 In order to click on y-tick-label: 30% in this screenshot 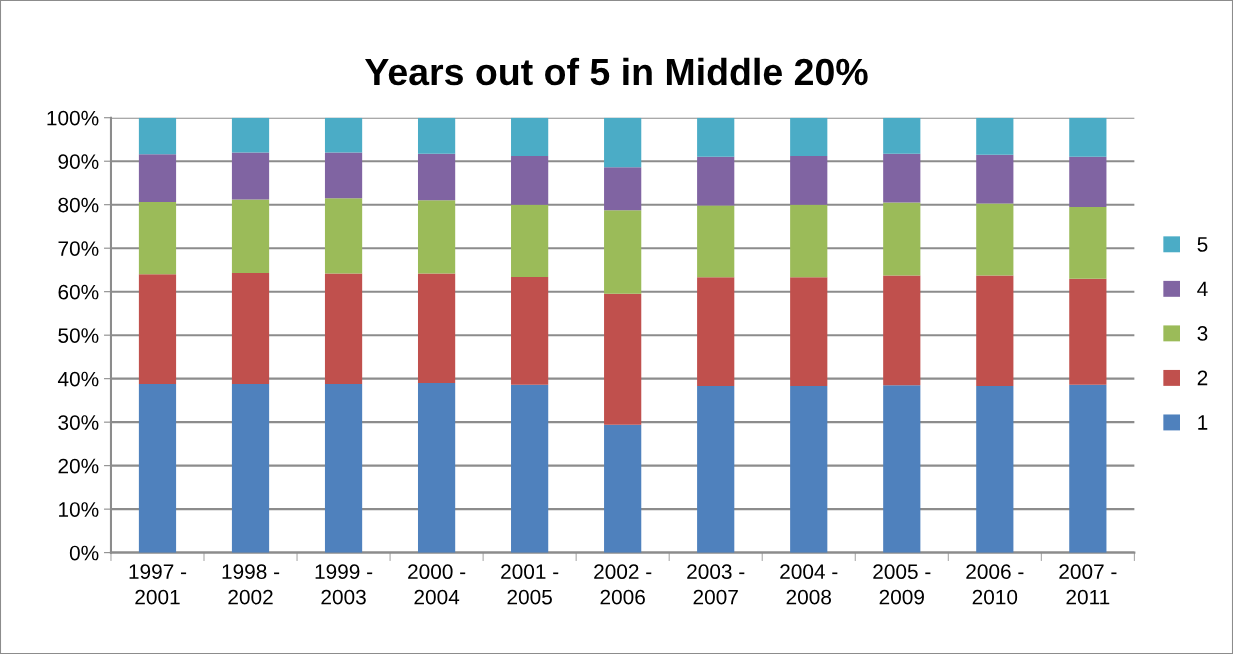, I will do `click(78, 422)`.